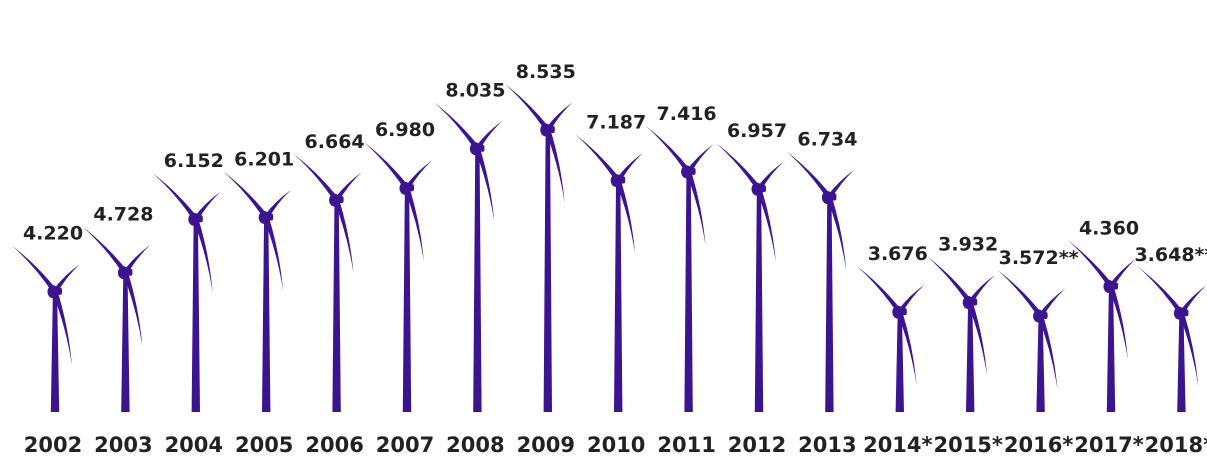  Describe the element at coordinates (194, 161) in the screenshot. I see `data-label: 6.152` at that location.